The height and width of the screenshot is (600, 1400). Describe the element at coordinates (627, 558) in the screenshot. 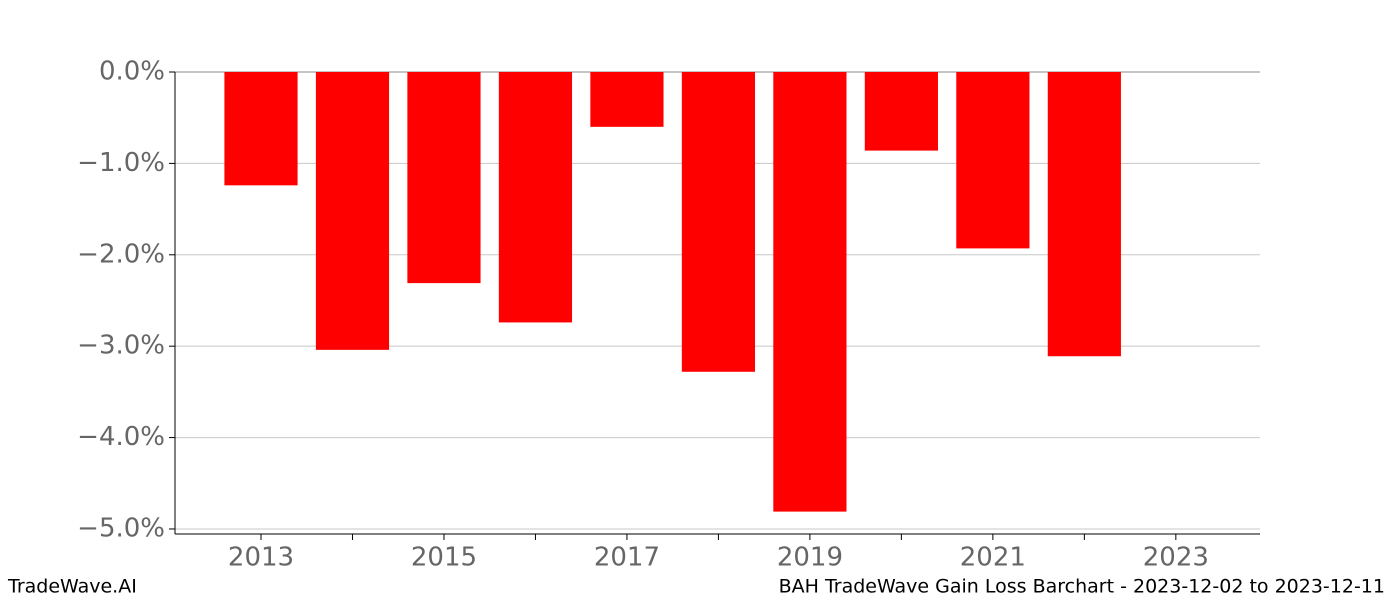

I see `x-tick-label: 2017` at that location.